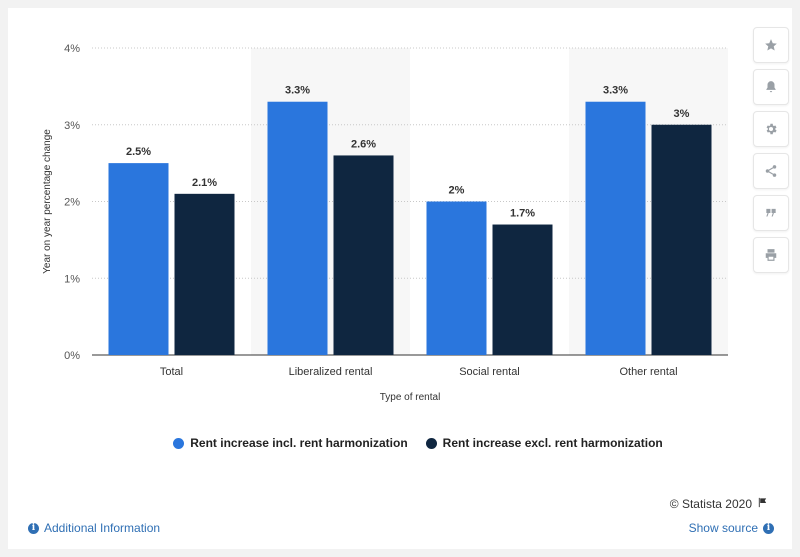 The width and height of the screenshot is (800, 557). What do you see at coordinates (410, 397) in the screenshot?
I see `x-axis-title: Type of rental` at bounding box center [410, 397].